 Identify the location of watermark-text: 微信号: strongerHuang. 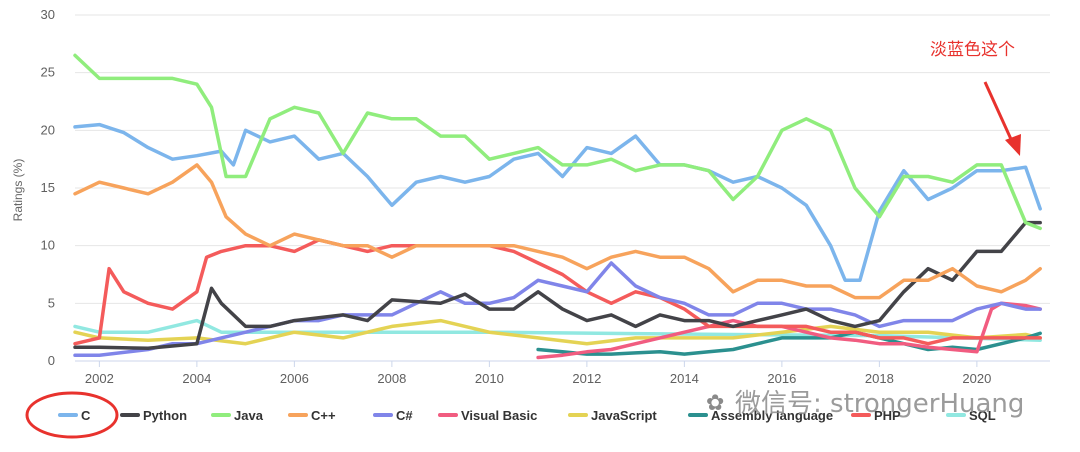
(879, 404).